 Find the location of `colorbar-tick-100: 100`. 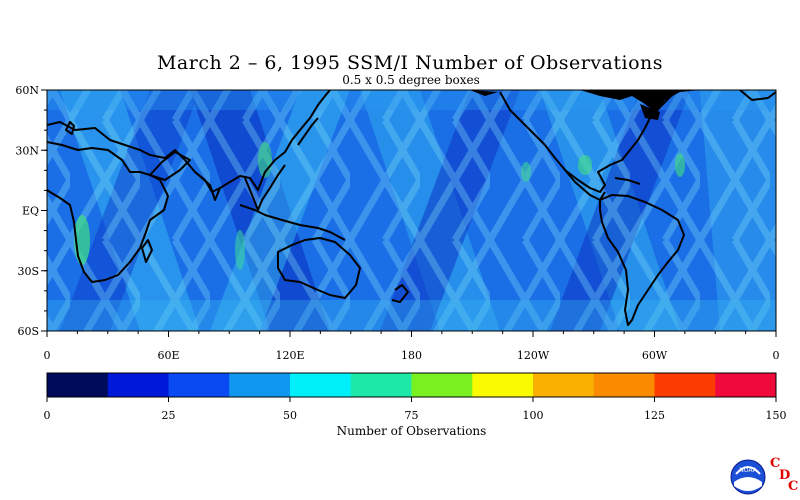

colorbar-tick-100: 100 is located at coordinates (533, 415).